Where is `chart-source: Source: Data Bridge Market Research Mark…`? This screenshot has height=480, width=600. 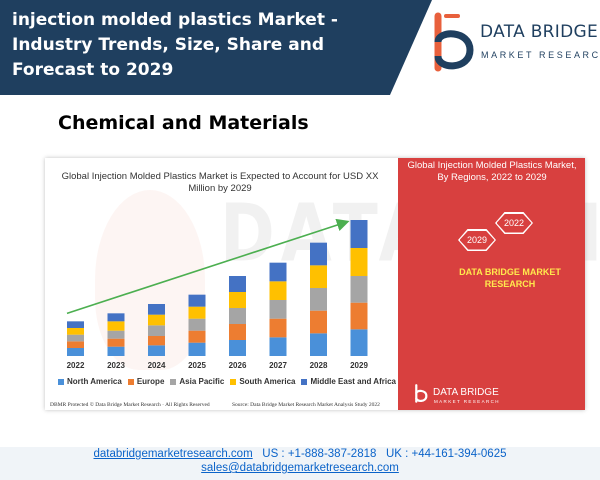 chart-source: Source: Data Bridge Market Research Mark… is located at coordinates (306, 405).